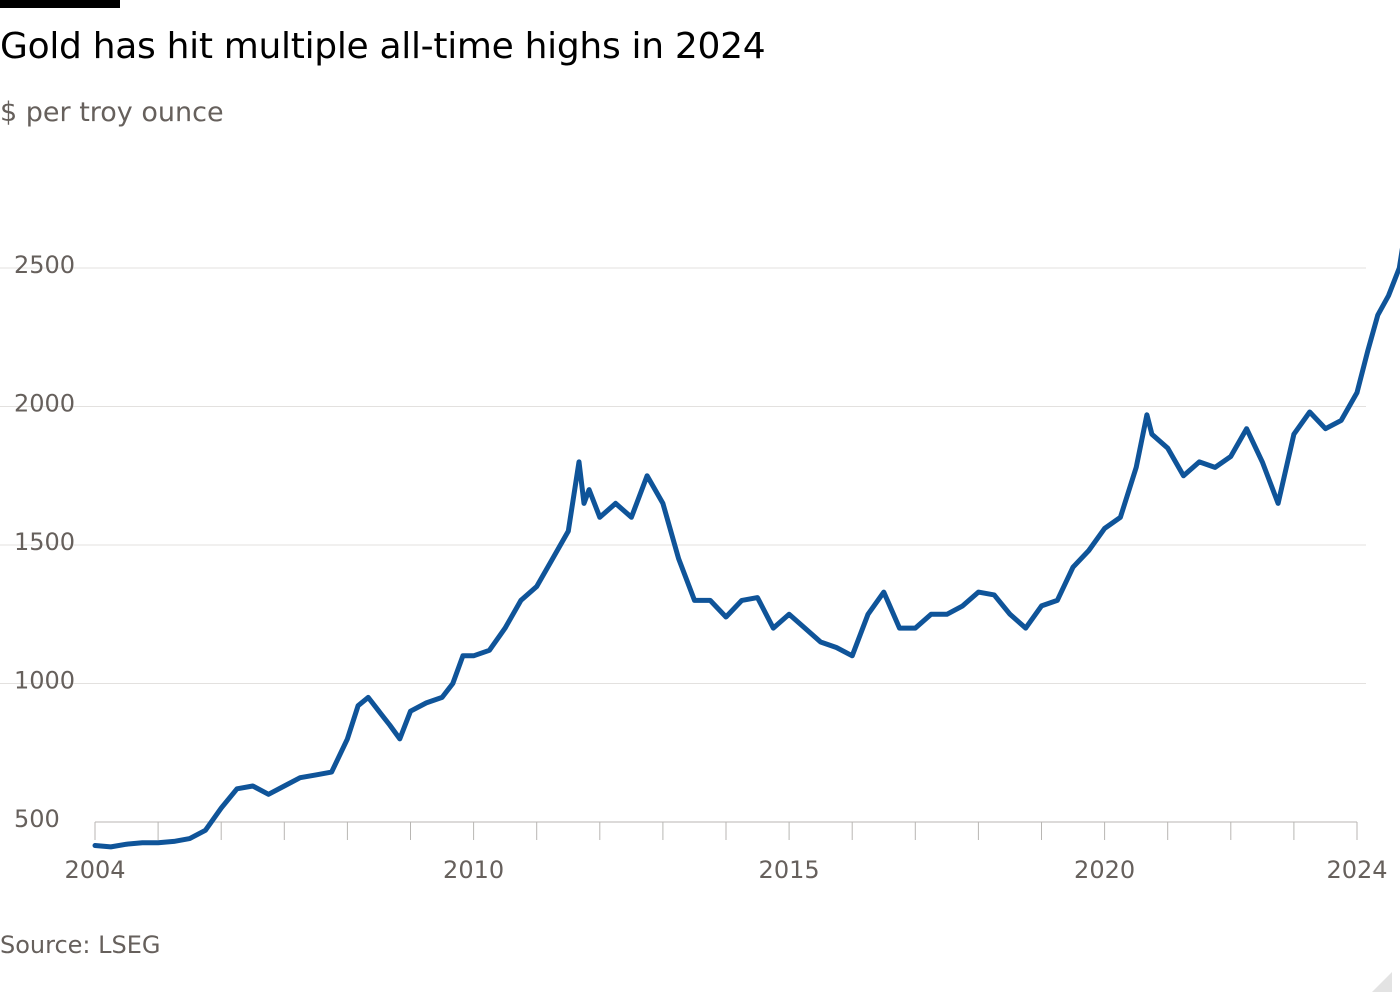 The height and width of the screenshot is (1000, 1400). I want to click on x-tick-label: 2004, so click(94, 870).